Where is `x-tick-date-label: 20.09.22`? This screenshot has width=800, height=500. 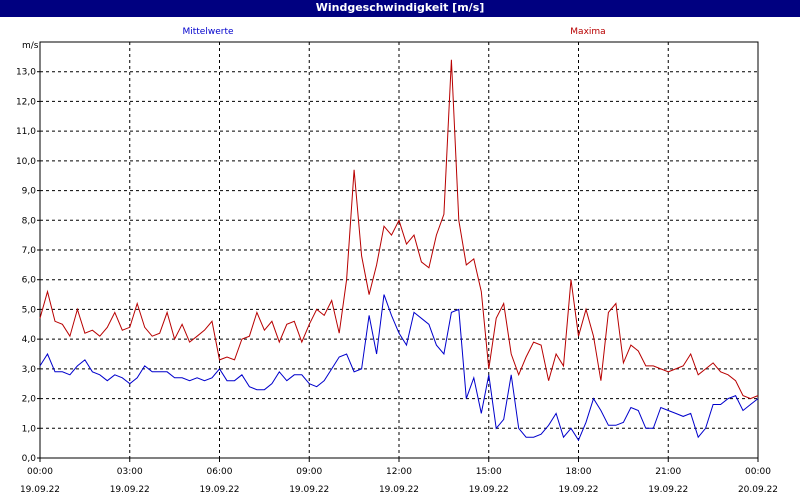
x-tick-date-label: 20.09.22 is located at coordinates (758, 490).